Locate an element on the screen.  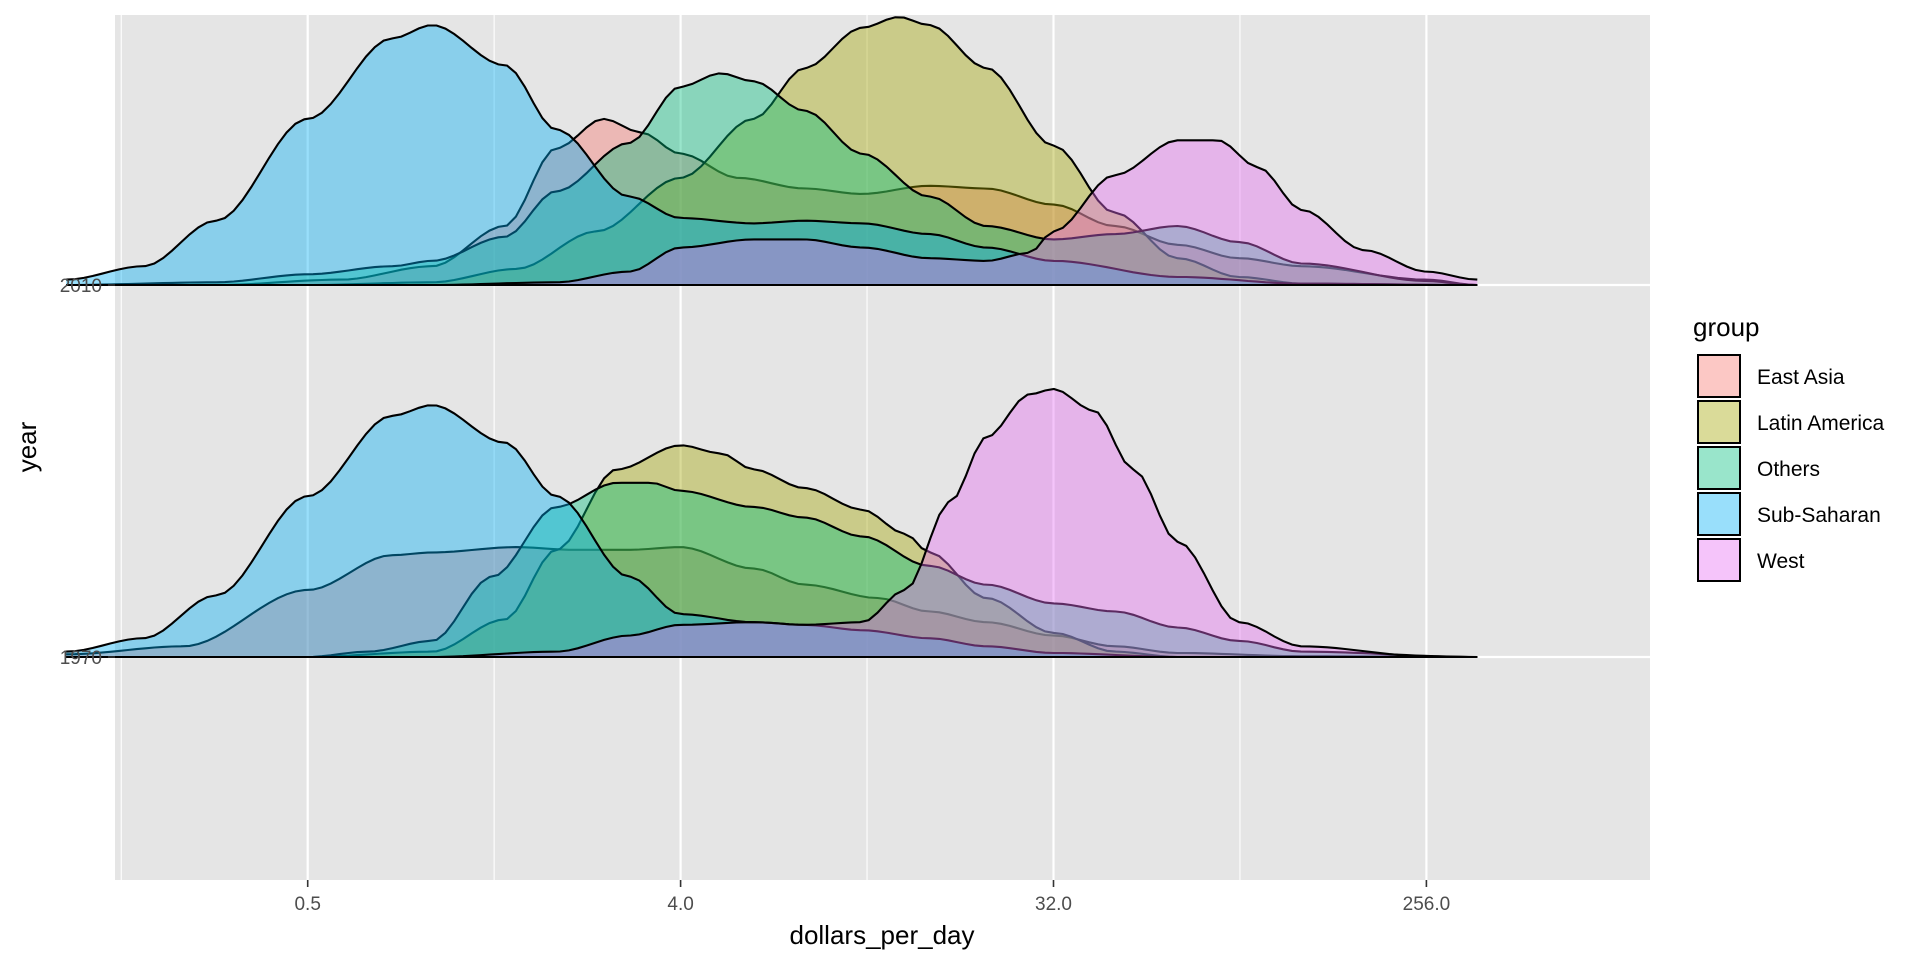
legend-label: Latin America is located at coordinates (1821, 423).